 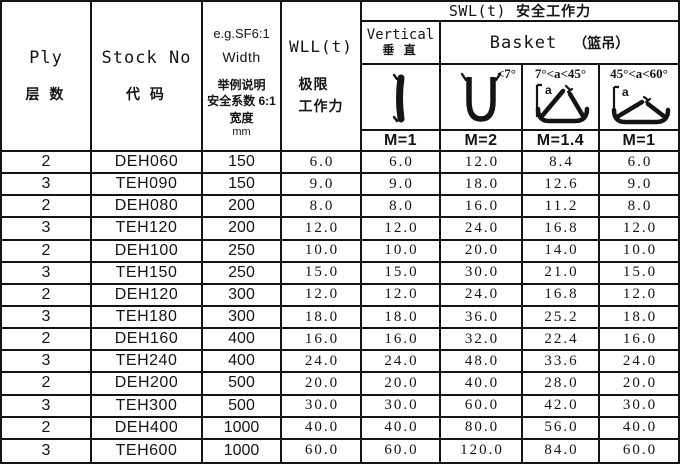 What do you see at coordinates (401, 141) in the screenshot?
I see `m-factor-vertical: M=1` at bounding box center [401, 141].